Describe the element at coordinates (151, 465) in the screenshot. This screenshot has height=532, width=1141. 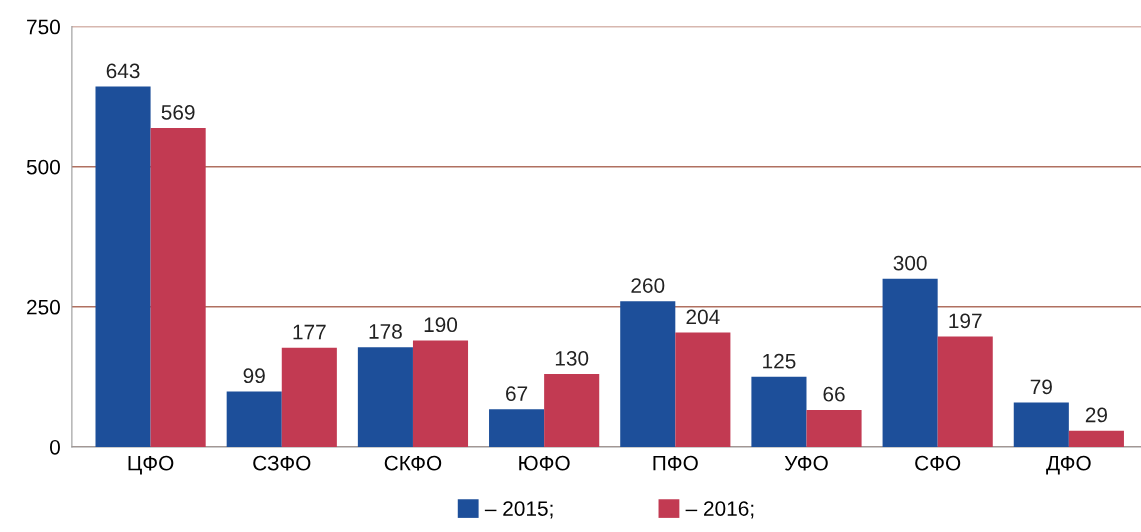
I see `x-tick-label: ЦФО` at that location.